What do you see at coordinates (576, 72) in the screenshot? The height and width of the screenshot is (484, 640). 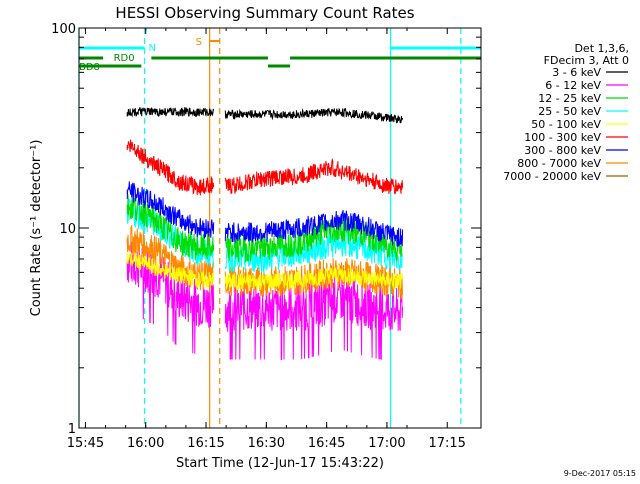 I see `legend-label-0: 3 - 6 keV` at bounding box center [576, 72].